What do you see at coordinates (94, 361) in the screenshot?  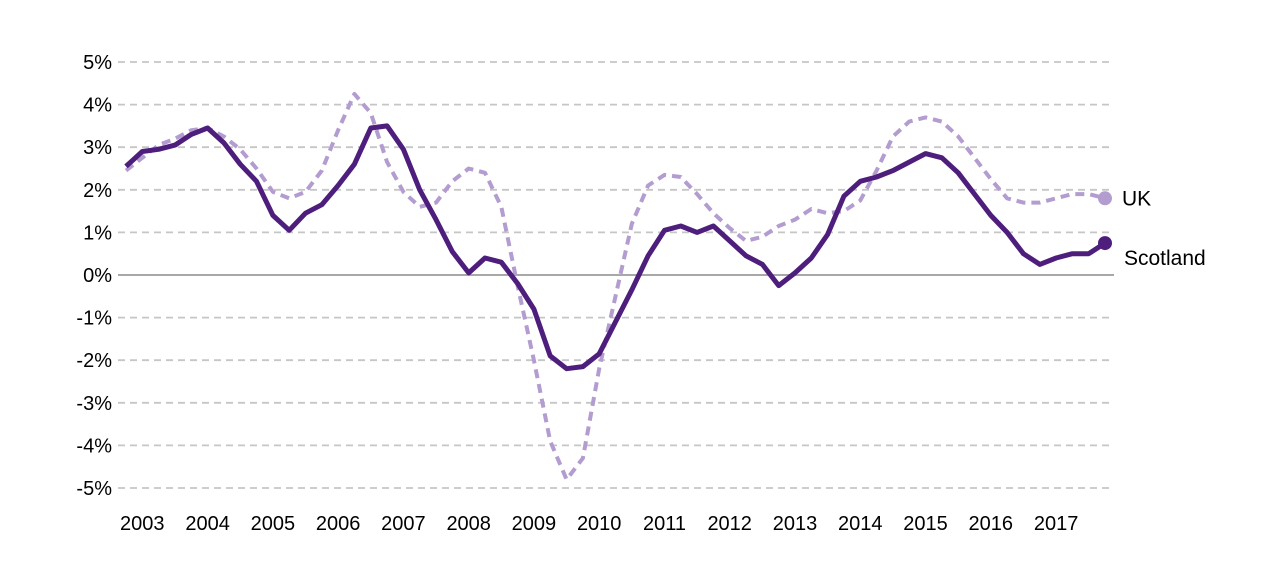 I see `y-tick-label: -2%` at bounding box center [94, 361].